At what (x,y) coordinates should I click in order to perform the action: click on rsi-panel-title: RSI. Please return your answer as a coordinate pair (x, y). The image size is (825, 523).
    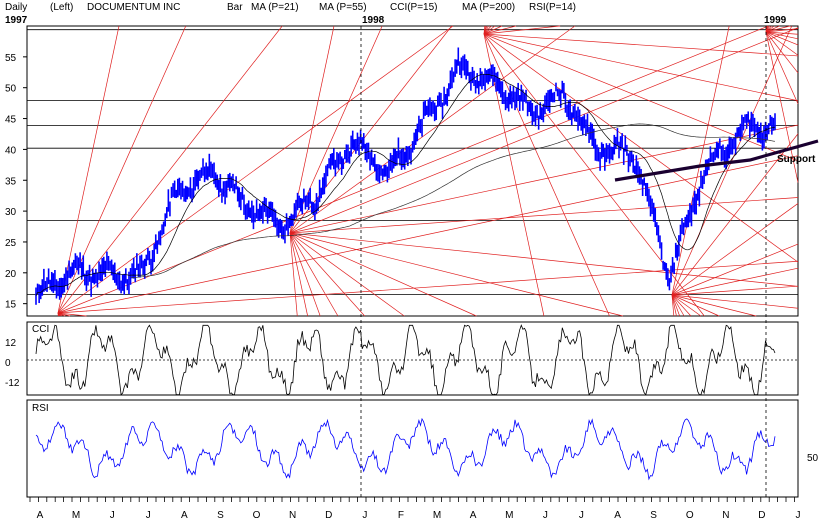
    Looking at the image, I should click on (40, 408).